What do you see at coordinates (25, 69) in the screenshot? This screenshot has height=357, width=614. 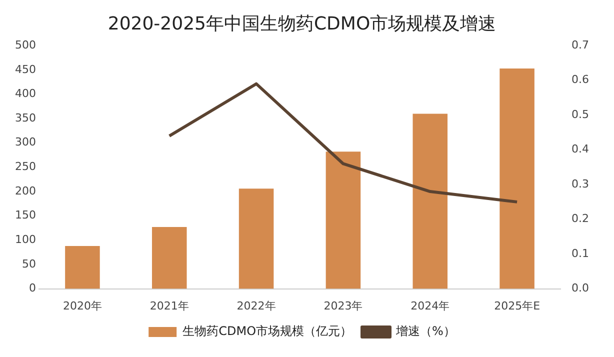 I see `y-tick-label: 450` at bounding box center [25, 69].